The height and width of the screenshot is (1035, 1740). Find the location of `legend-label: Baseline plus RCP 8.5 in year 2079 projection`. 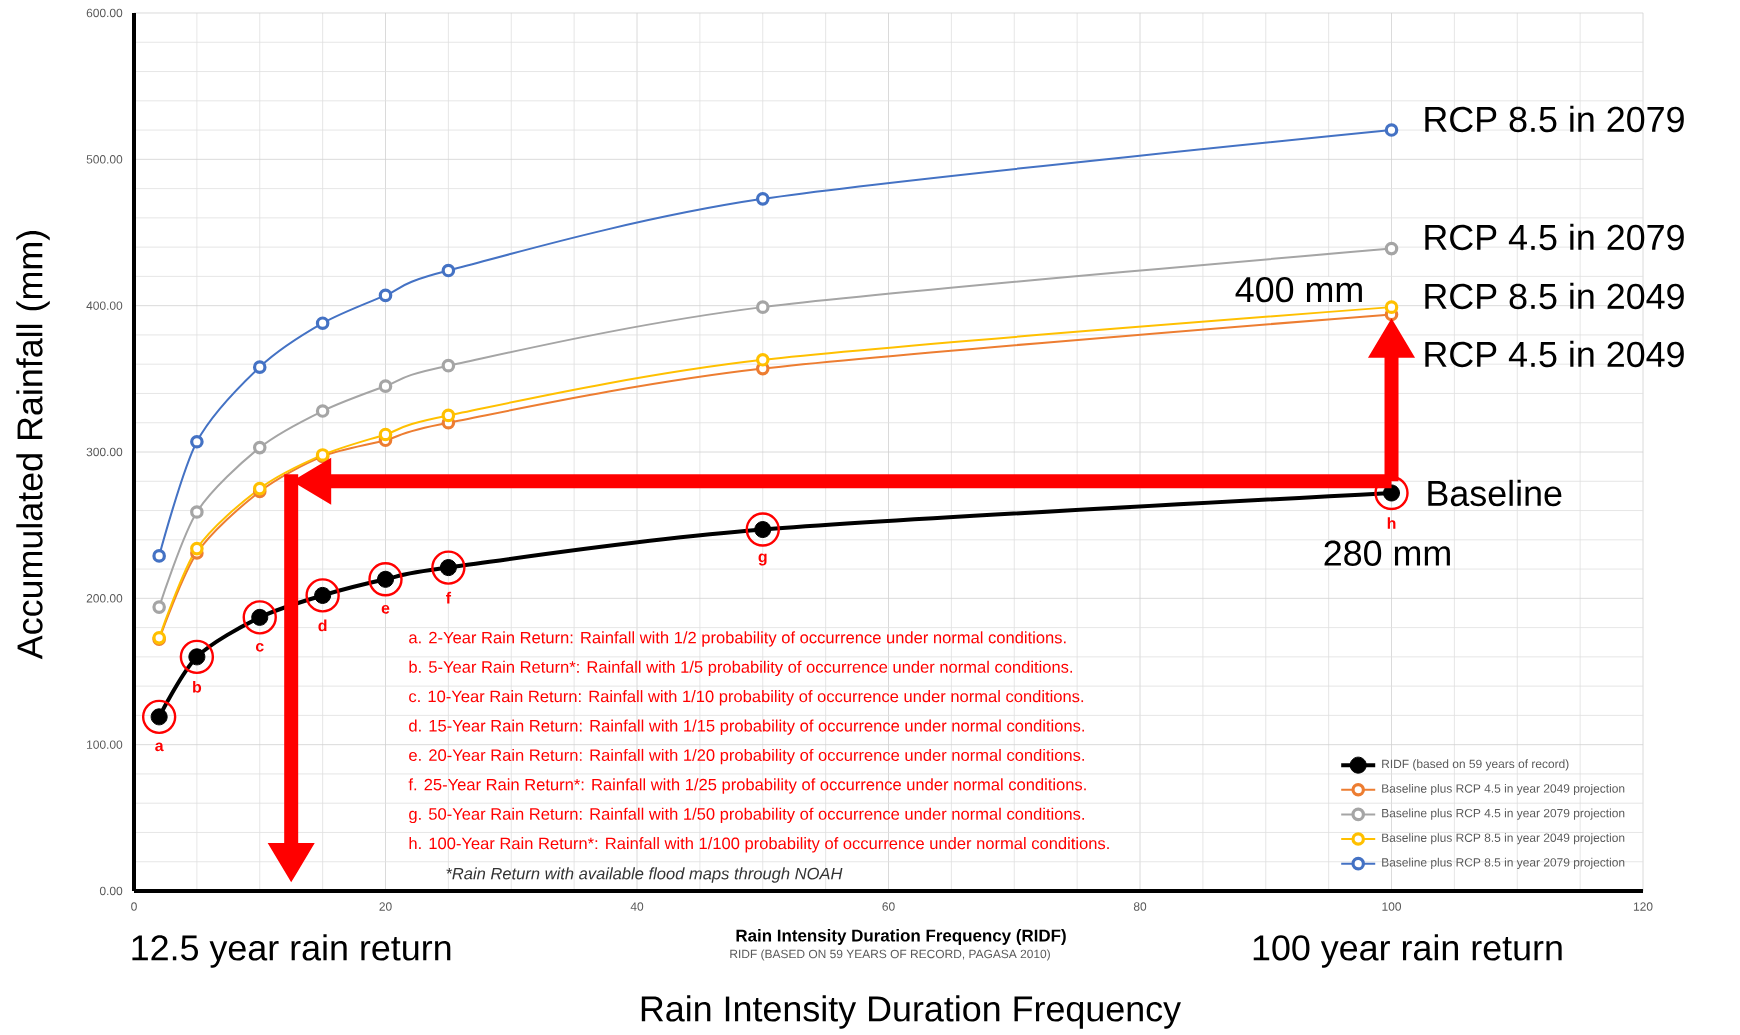

legend-label: Baseline plus RCP 8.5 in year 2079 projection is located at coordinates (1503, 863).